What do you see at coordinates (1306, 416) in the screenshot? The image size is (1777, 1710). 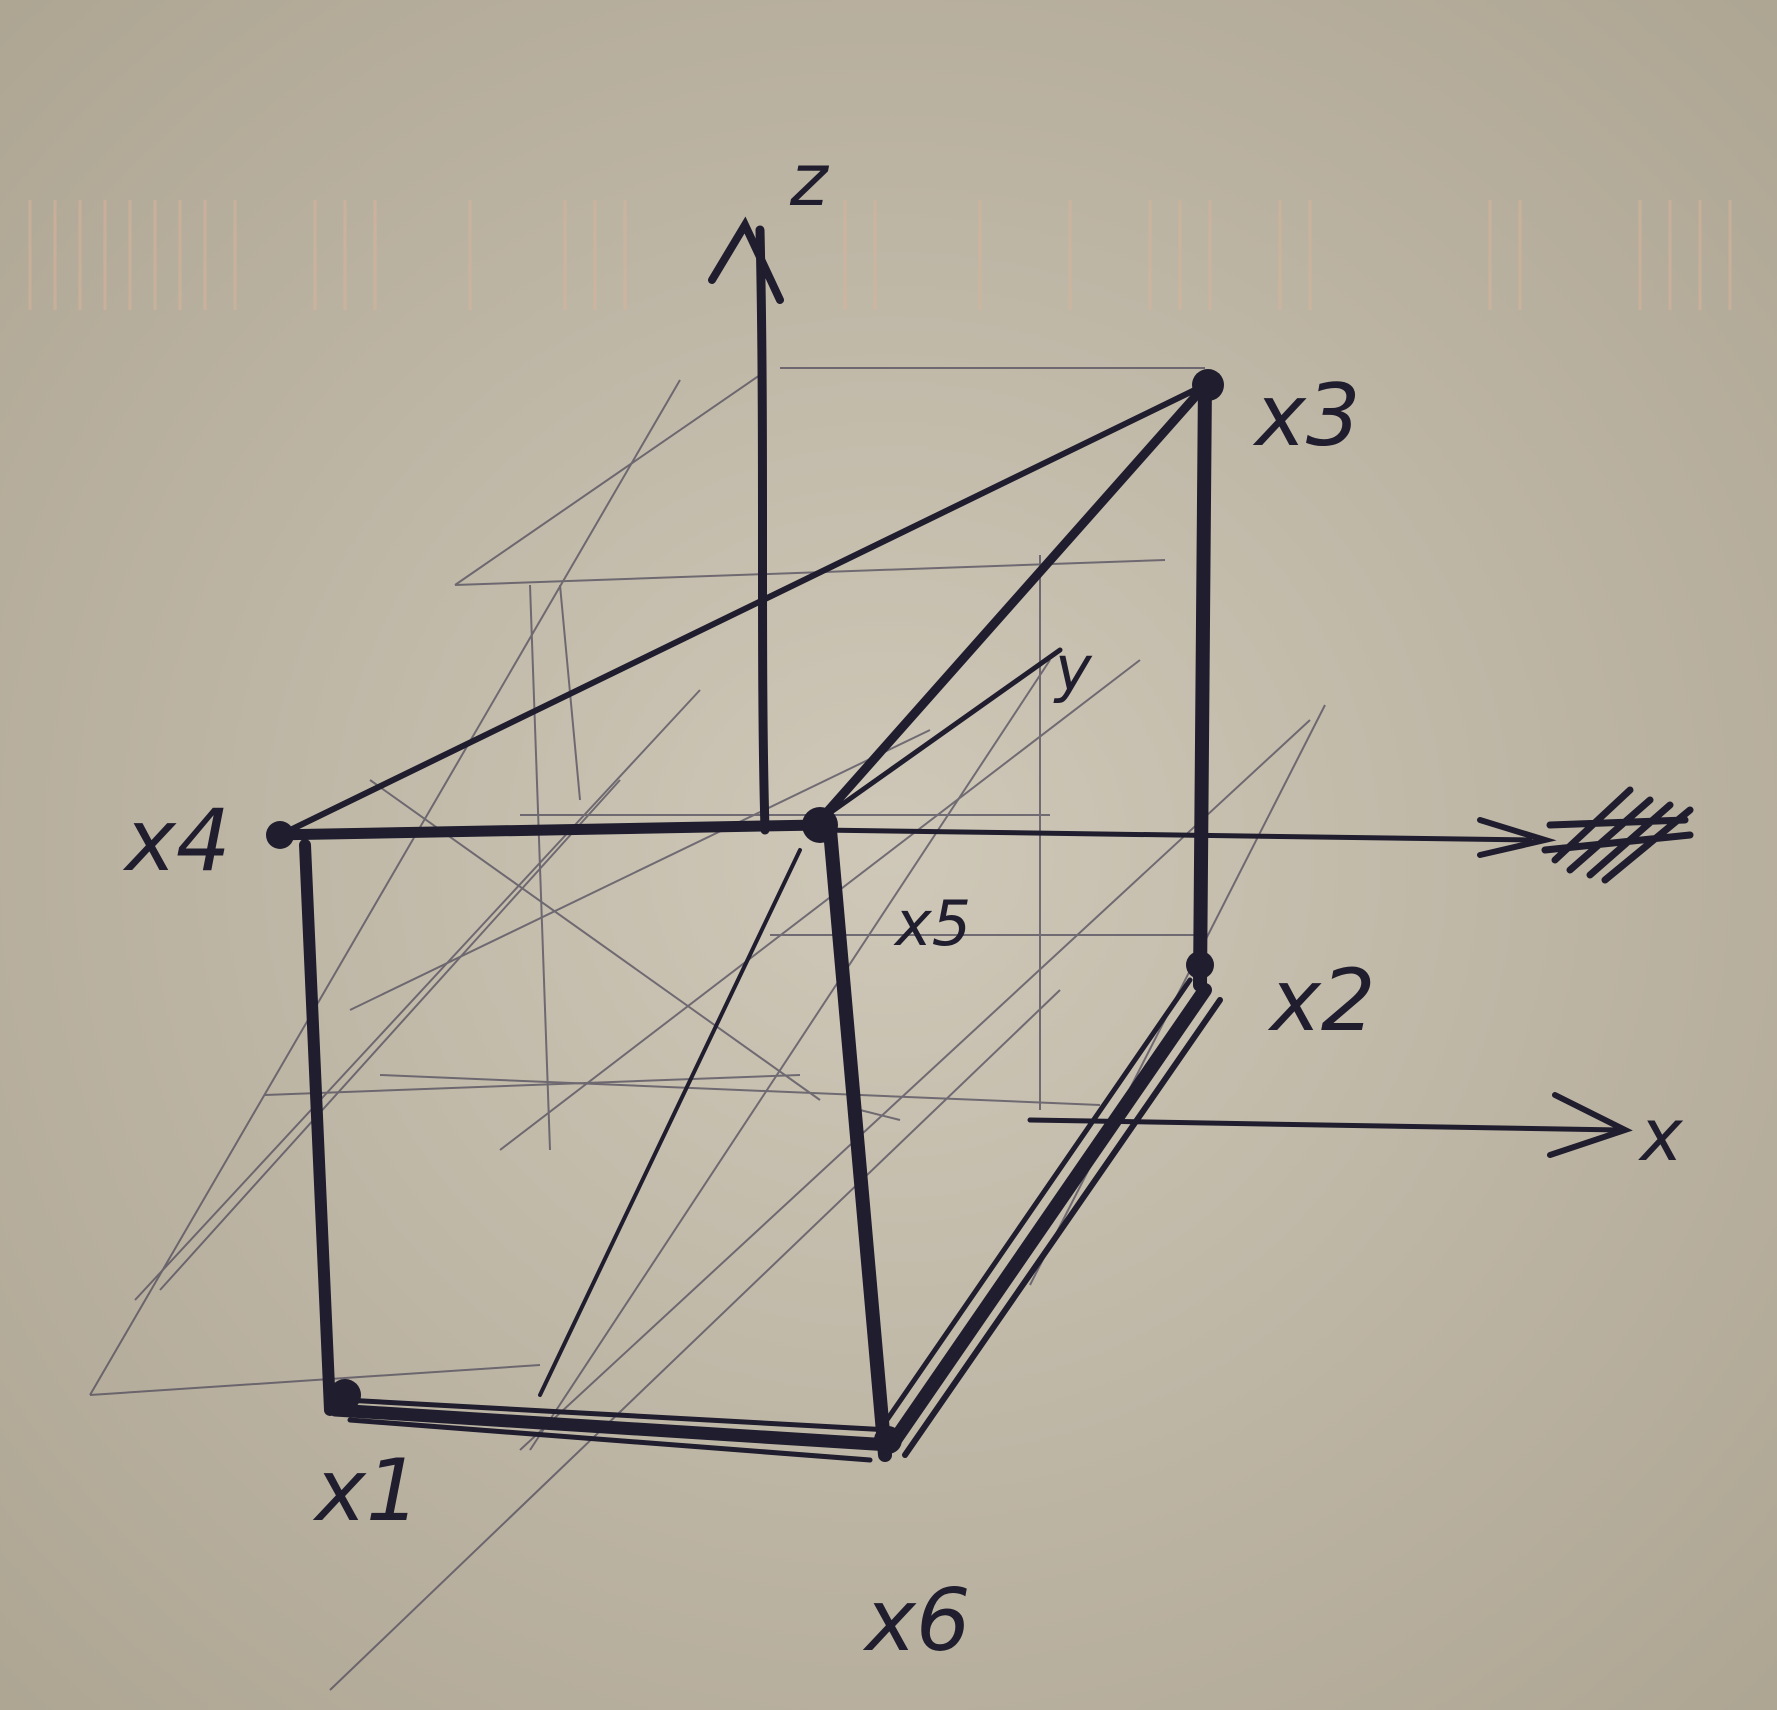 I see `label-x3: x3` at bounding box center [1306, 416].